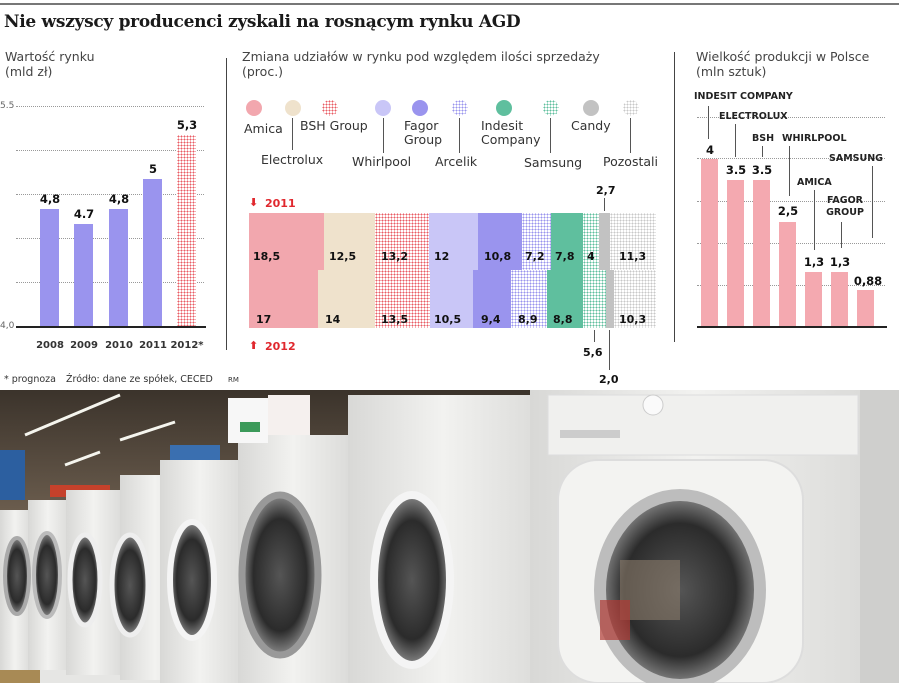 This screenshot has height=683, width=899. I want to click on prod-label-bsh: BSH, so click(763, 138).